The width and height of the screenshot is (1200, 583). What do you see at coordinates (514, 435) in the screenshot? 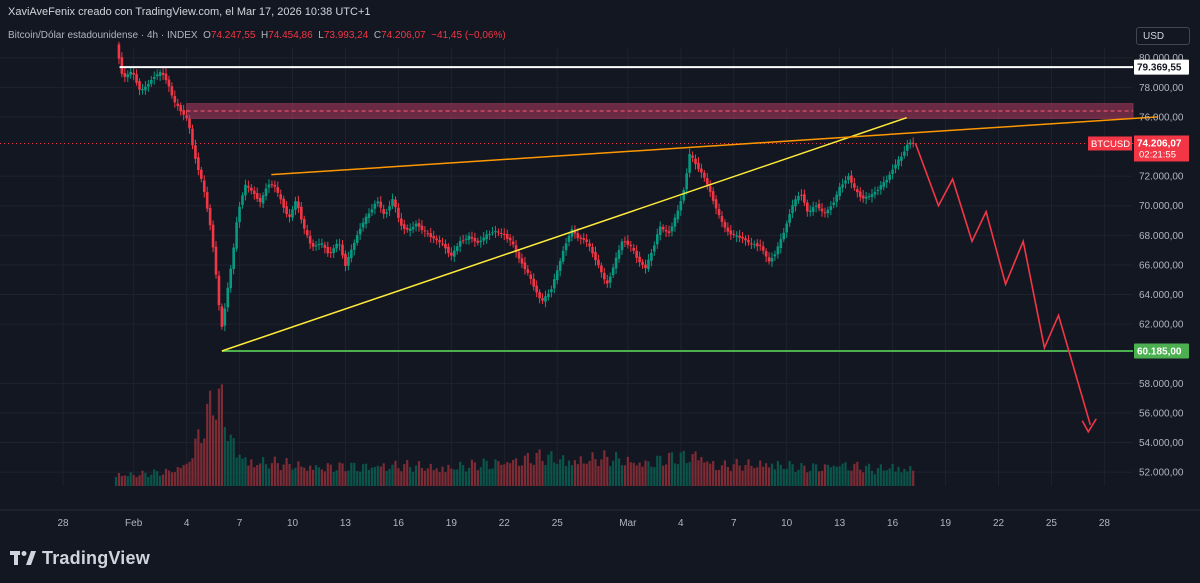
I see `volume-series` at bounding box center [514, 435].